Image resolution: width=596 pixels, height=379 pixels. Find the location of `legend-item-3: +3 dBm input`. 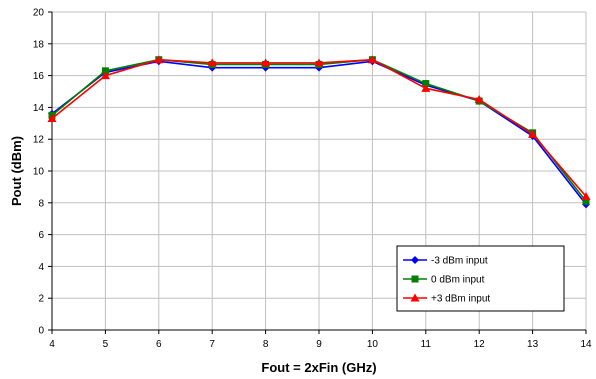

legend-item-3: +3 dBm input is located at coordinates (446, 299).